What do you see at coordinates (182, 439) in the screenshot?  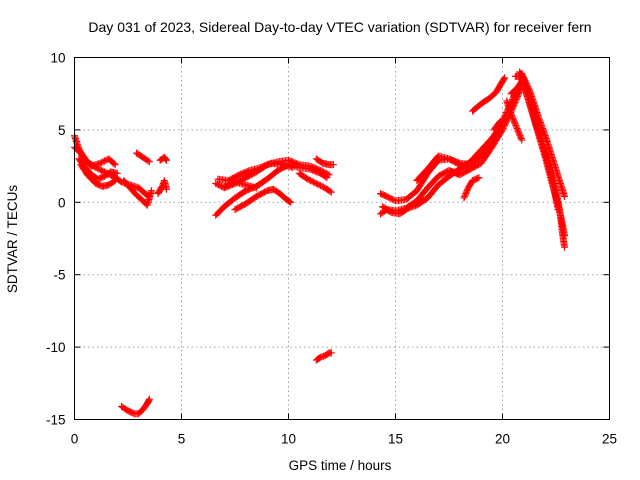 I see `x-tick-label: 5` at bounding box center [182, 439].